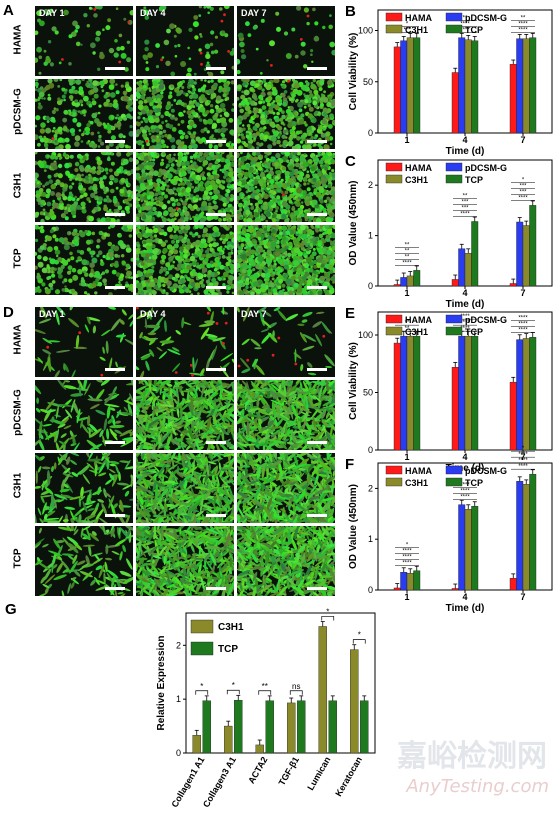  Describe the element at coordinates (418, 18) in the screenshot. I see `legend-label: HAMA` at that location.